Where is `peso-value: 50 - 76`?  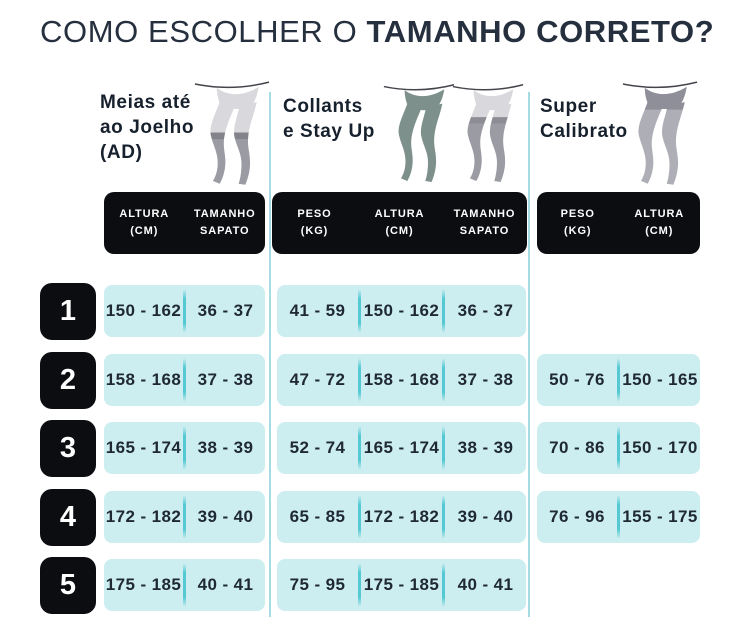 peso-value: 50 - 76 is located at coordinates (577, 379).